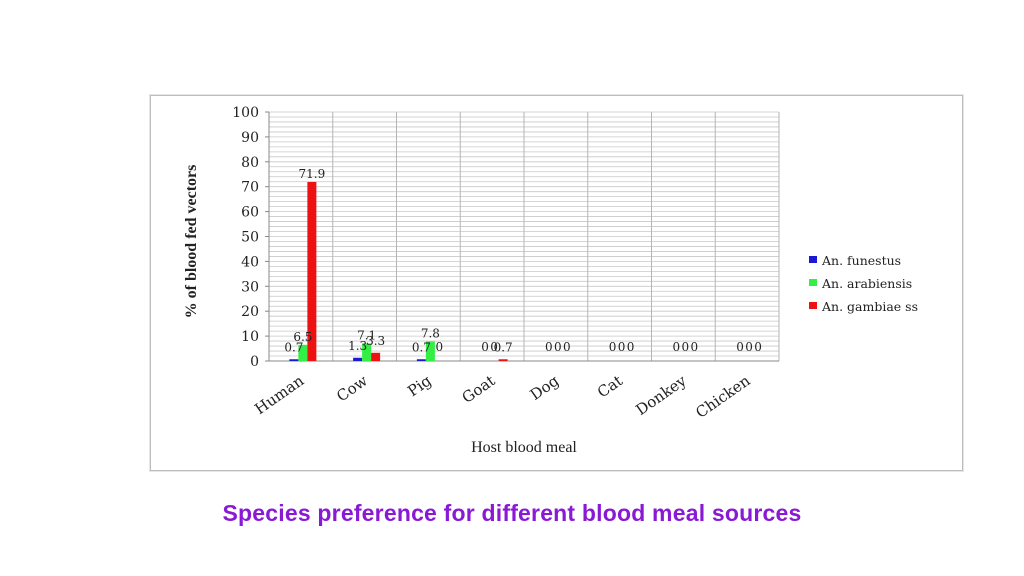  Describe the element at coordinates (866, 283) in the screenshot. I see `legend-label: An. arabiensis` at that location.